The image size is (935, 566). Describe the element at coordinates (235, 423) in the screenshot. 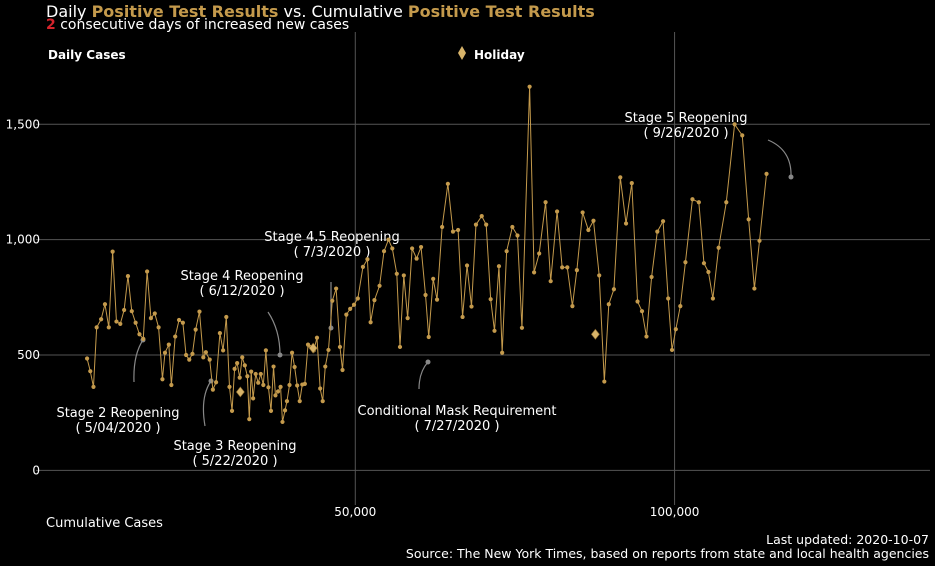

I see `annotation: Stage 3 Reopening( 5/22/2020 )` at that location.